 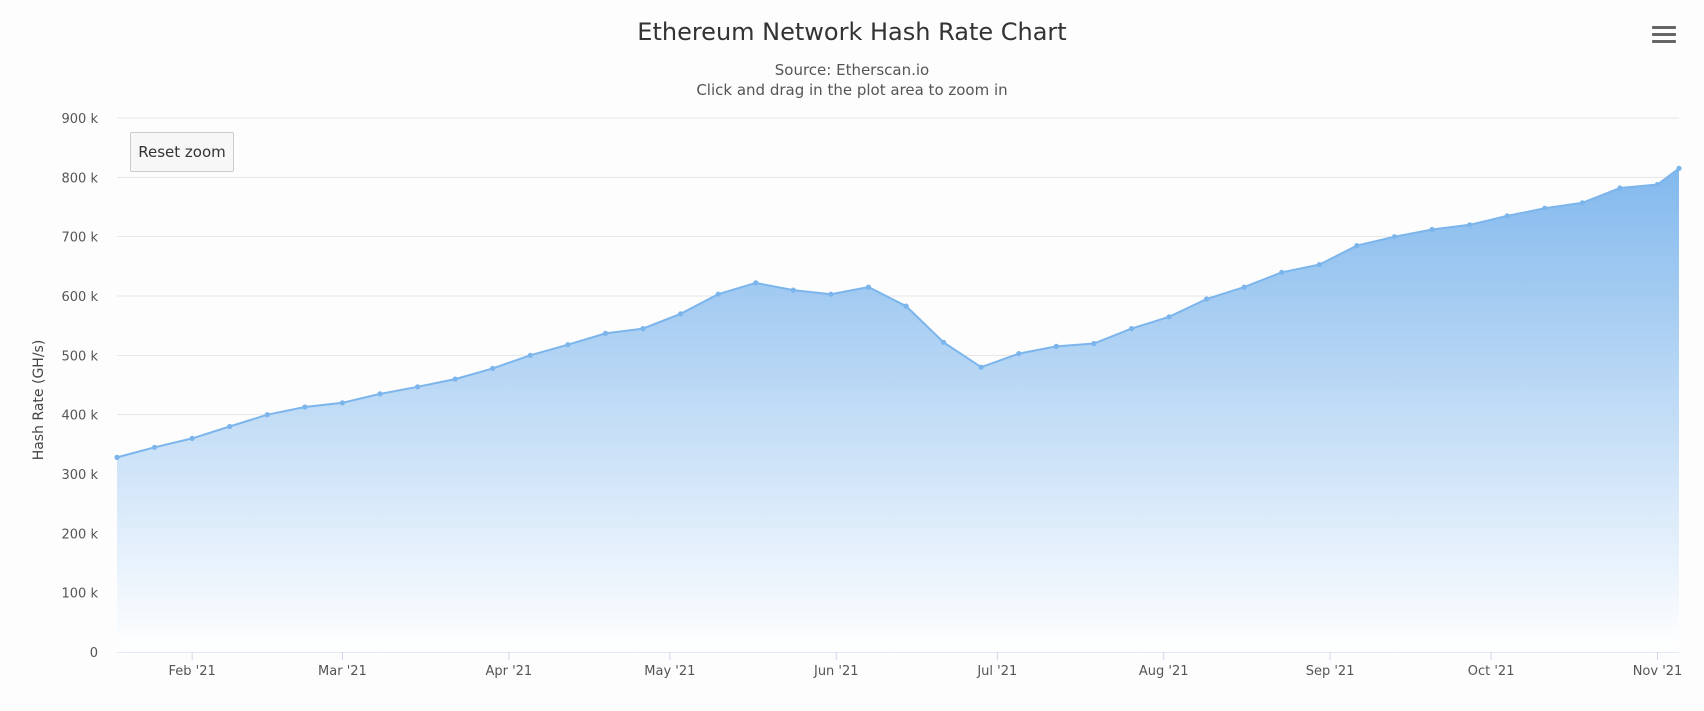 What do you see at coordinates (1664, 37) in the screenshot?
I see `hamburger-menu-icon` at bounding box center [1664, 37].